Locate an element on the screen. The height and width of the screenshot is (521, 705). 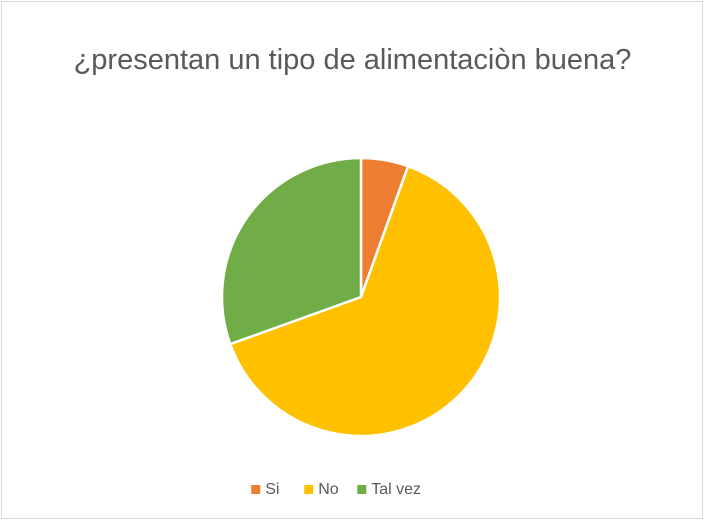
legend-label: No is located at coordinates (328, 489).